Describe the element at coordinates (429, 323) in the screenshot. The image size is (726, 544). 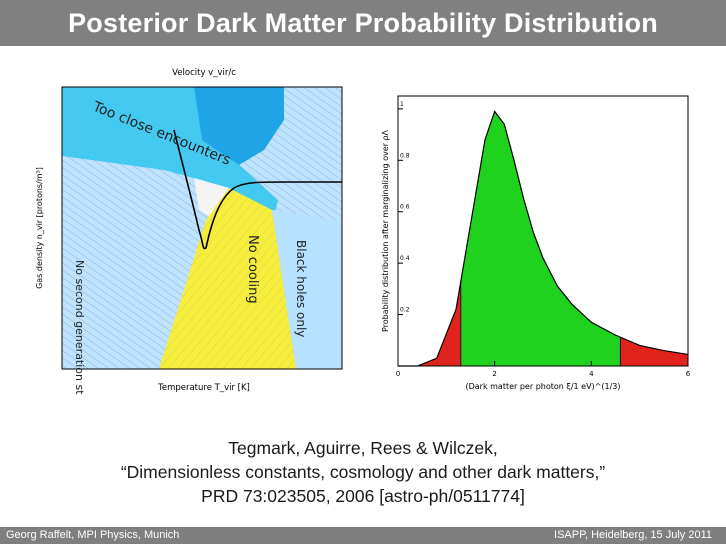
I see `left-tail-area` at that location.